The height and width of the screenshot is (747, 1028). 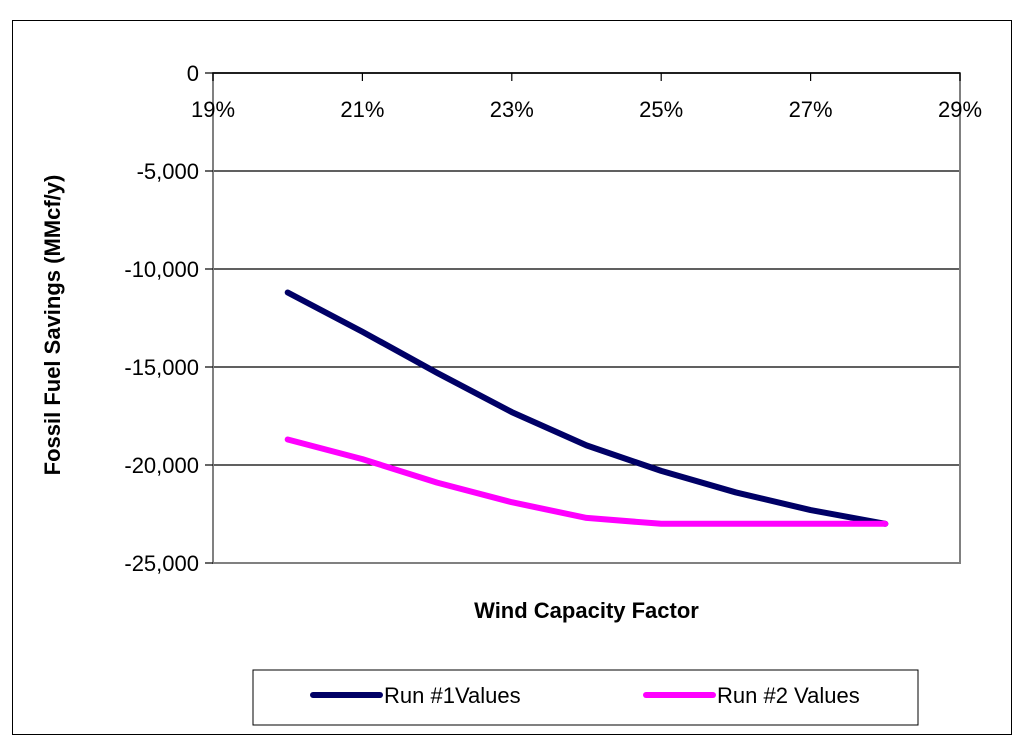 What do you see at coordinates (168, 171) in the screenshot?
I see `y-tick-label-1: -5,000` at bounding box center [168, 171].